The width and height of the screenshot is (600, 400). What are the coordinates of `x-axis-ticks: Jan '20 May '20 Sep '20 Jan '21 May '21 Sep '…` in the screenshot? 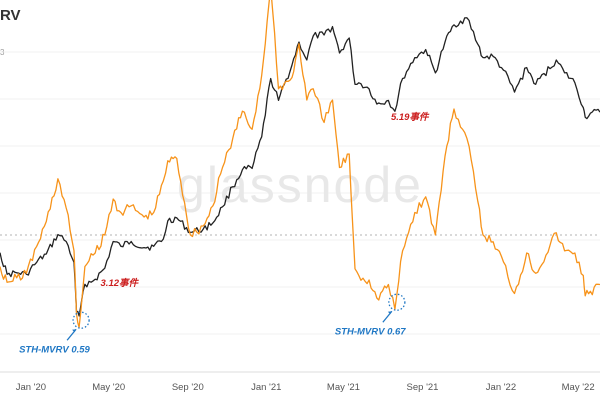 It's located at (305, 387).